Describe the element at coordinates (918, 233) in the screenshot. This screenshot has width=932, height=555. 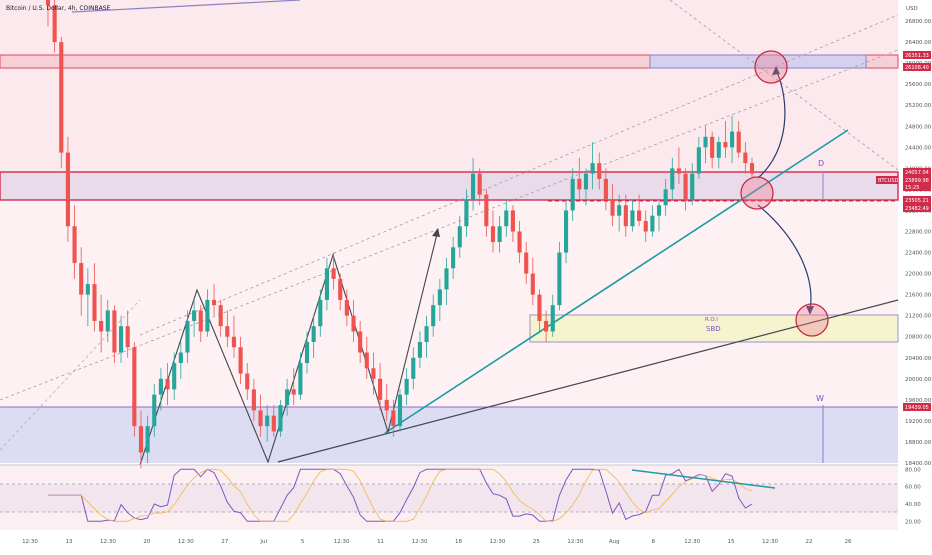
I see `price-tick-label: 22800.00` at that location.